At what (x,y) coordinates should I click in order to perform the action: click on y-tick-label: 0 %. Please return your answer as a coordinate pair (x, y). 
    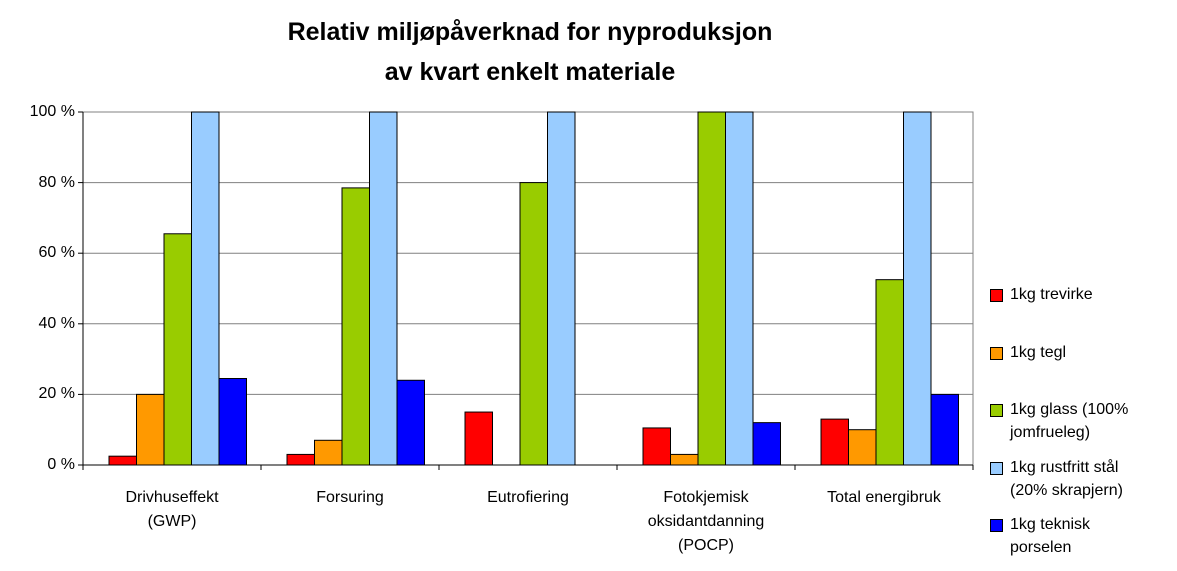
    Looking at the image, I should click on (61, 464).